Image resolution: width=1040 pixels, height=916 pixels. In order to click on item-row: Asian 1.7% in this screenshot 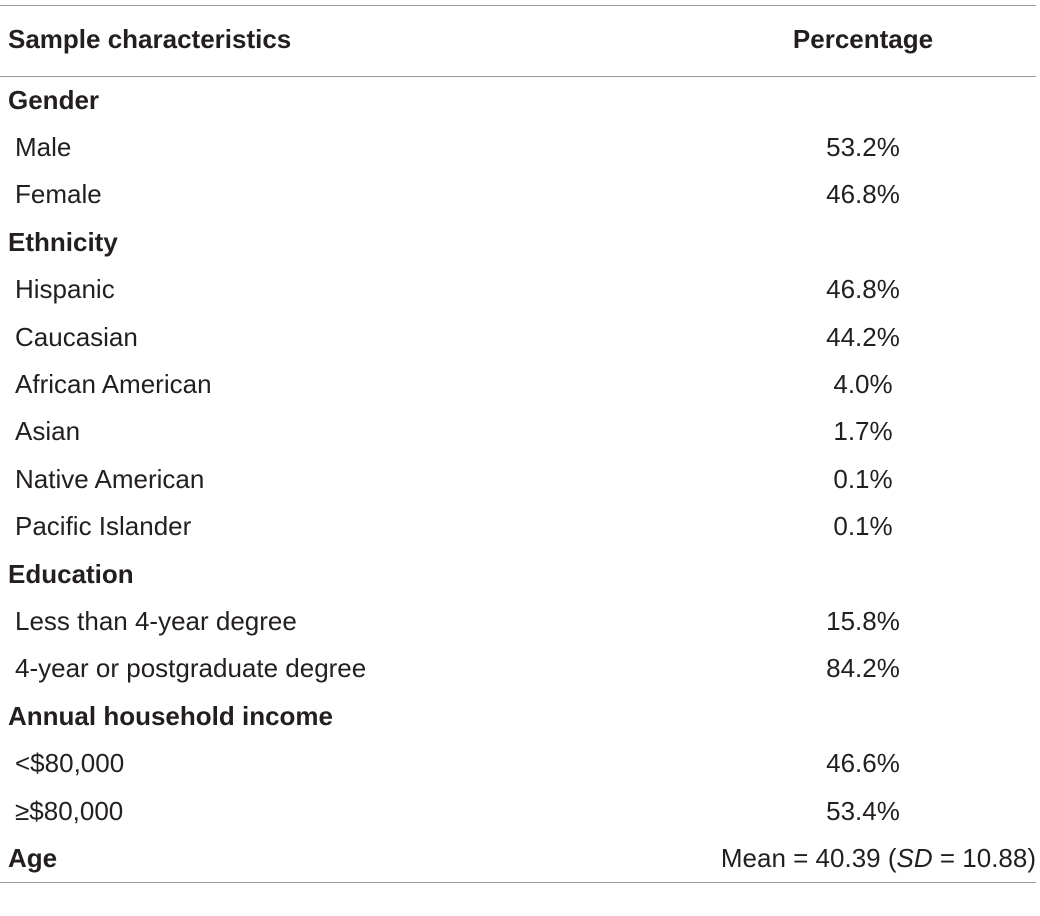, I will do `click(518, 431)`.